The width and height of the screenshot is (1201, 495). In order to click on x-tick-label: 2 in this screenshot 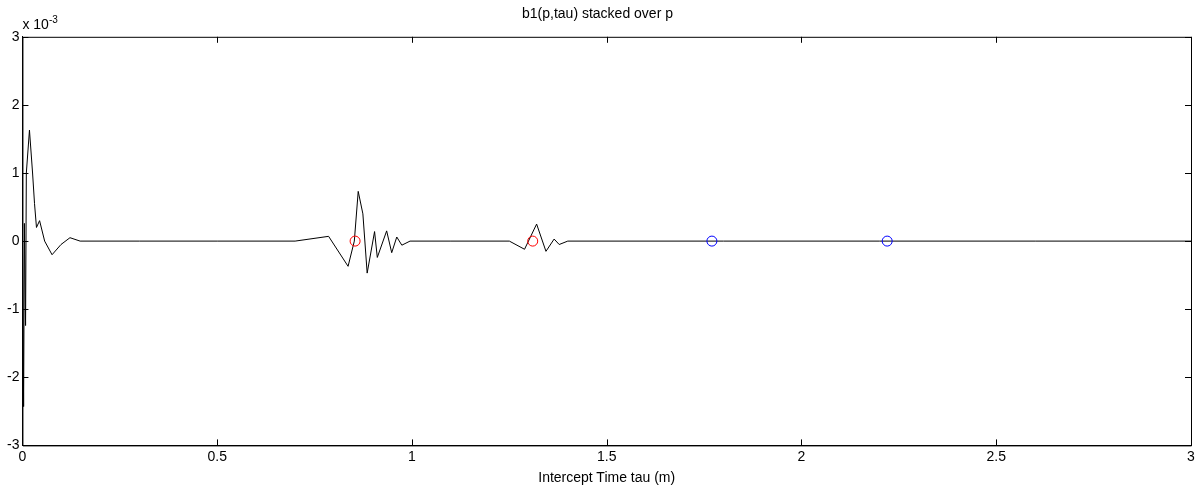, I will do `click(801, 455)`.